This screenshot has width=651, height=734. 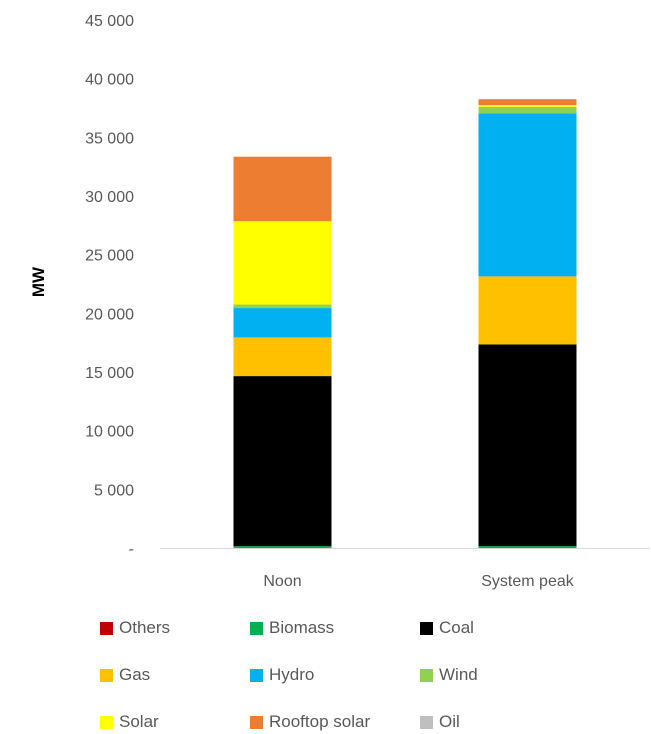 What do you see at coordinates (292, 674) in the screenshot?
I see `legend-label: Hydro` at bounding box center [292, 674].